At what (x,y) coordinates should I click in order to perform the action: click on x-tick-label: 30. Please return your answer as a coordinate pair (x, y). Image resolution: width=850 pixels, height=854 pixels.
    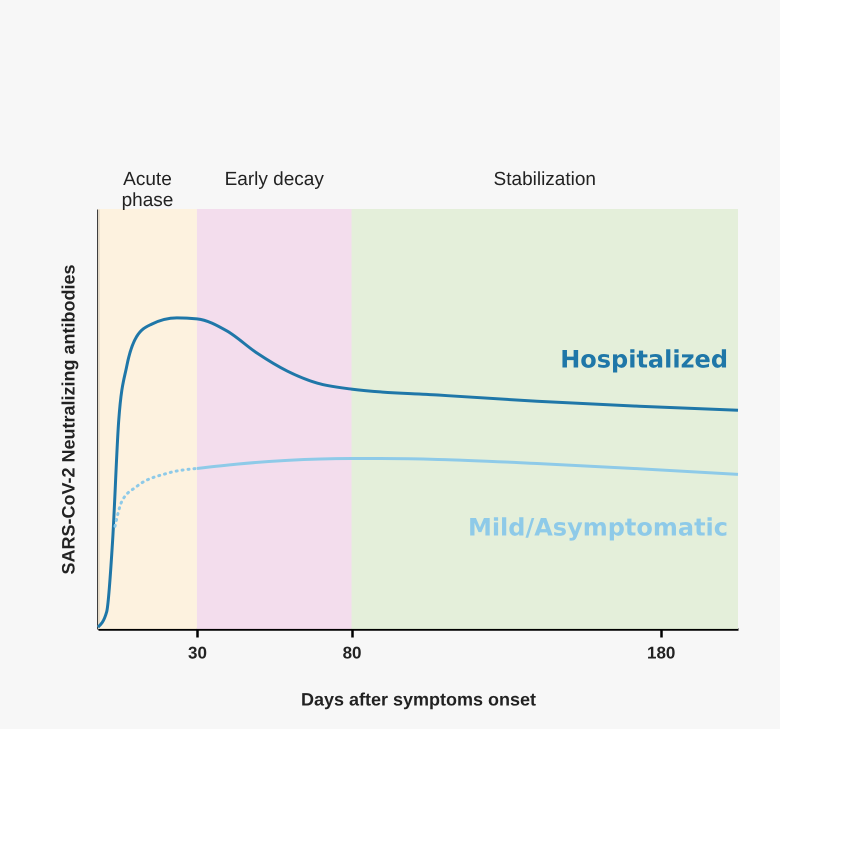
    Looking at the image, I should click on (197, 653).